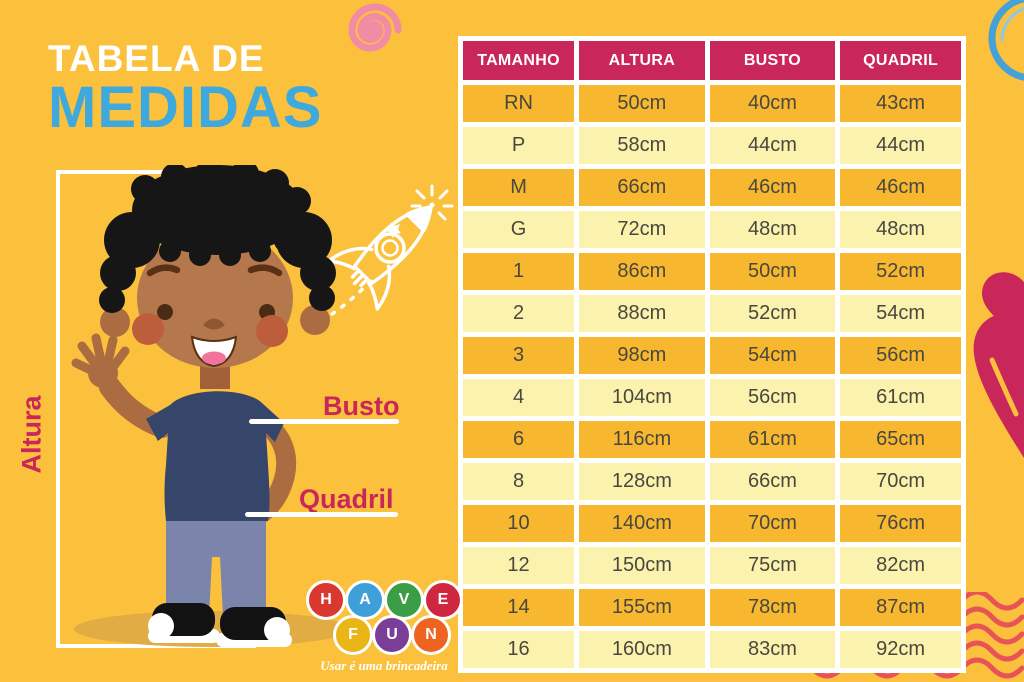 This screenshot has height=682, width=1024. What do you see at coordinates (519, 355) in the screenshot?
I see `cell-size: 3` at bounding box center [519, 355].